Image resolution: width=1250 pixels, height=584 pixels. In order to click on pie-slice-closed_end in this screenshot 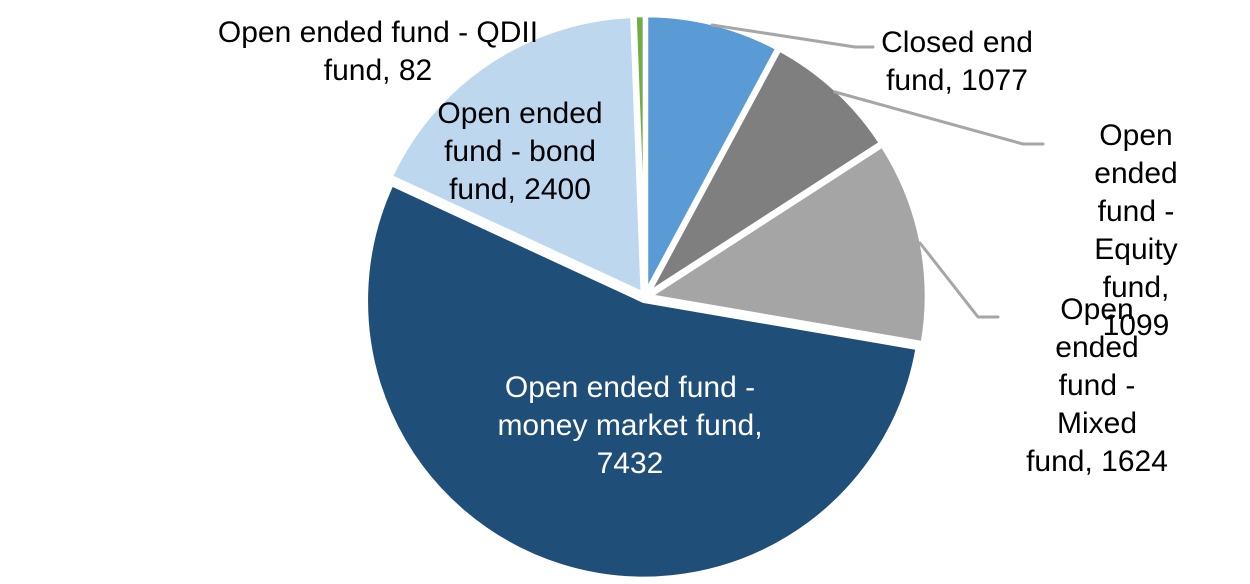, I will do `click(711, 154)`.